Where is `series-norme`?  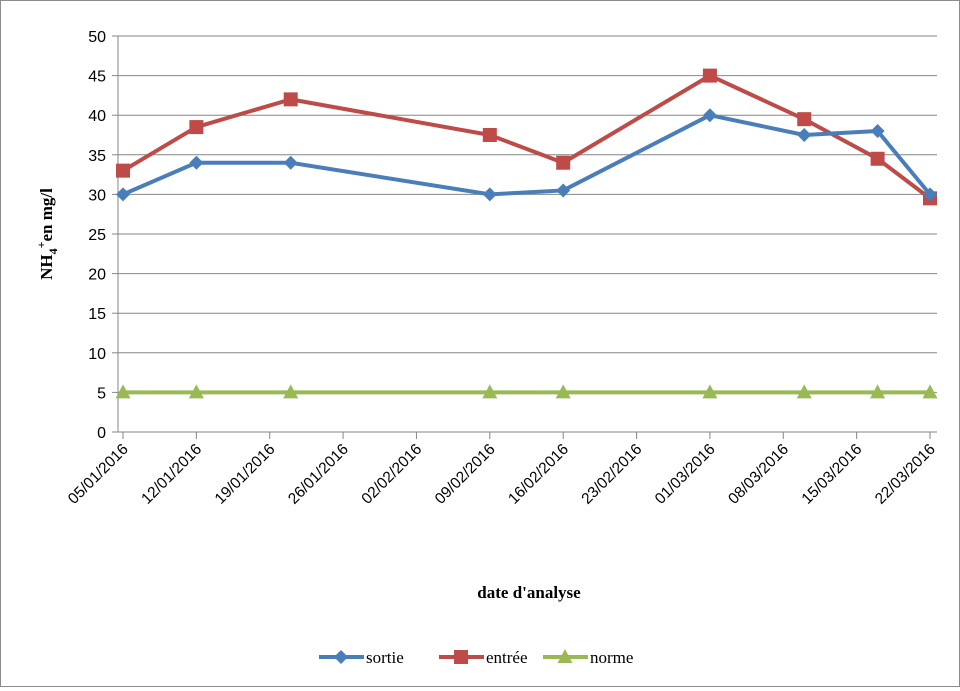 series-norme is located at coordinates (526, 391).